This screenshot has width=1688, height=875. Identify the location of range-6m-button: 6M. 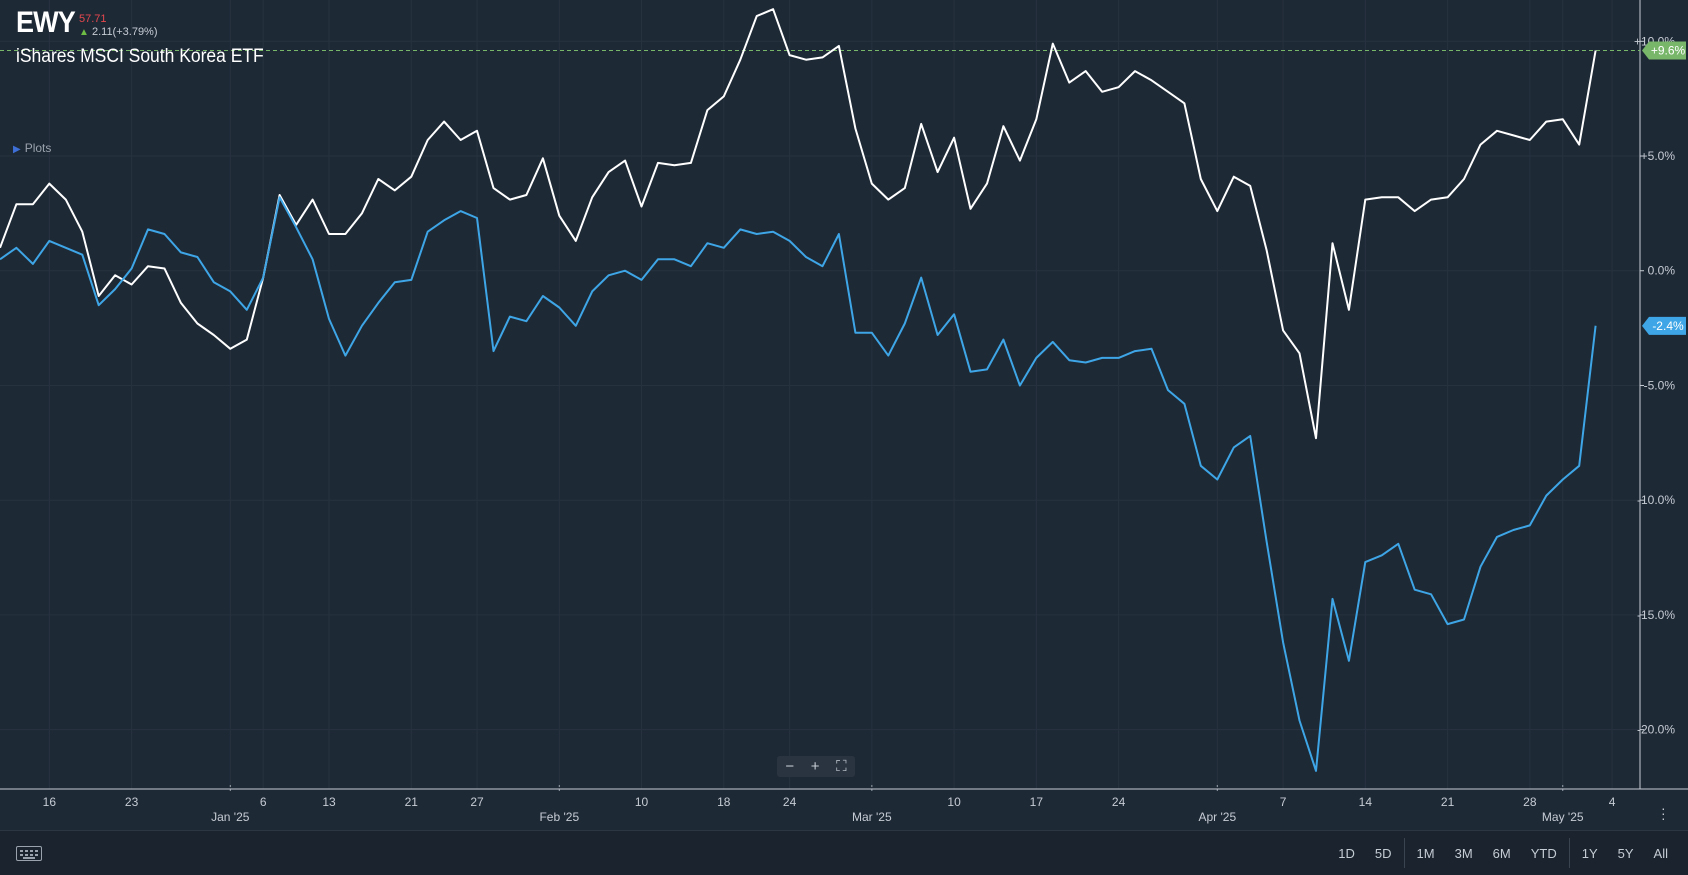
(1502, 853).